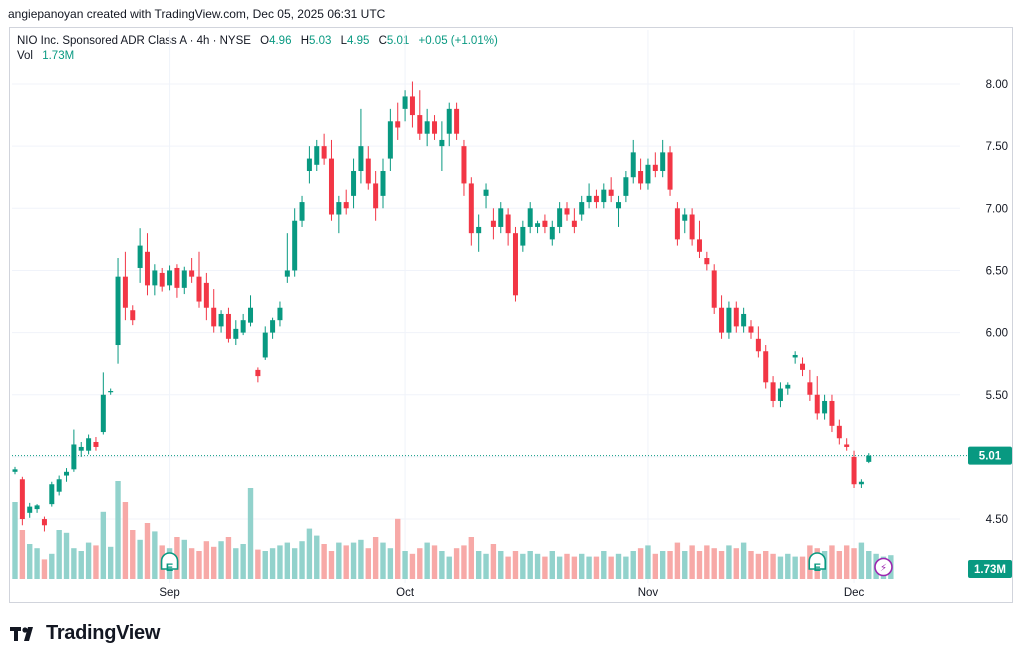 The width and height of the screenshot is (1024, 661). I want to click on legend-open-value: 4.96, so click(280, 41).